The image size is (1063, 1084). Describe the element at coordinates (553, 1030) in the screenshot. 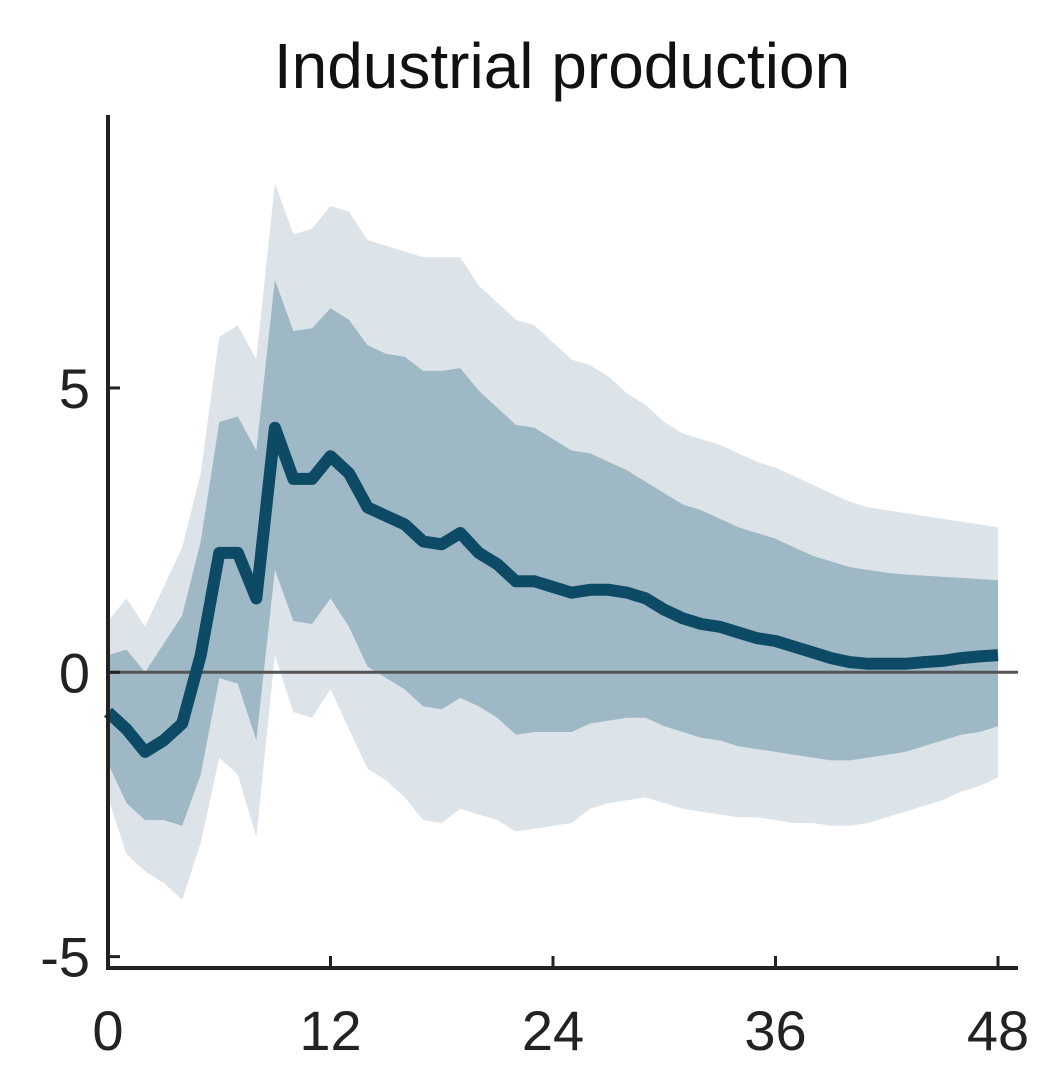

I see `x-tick-label: 24` at that location.